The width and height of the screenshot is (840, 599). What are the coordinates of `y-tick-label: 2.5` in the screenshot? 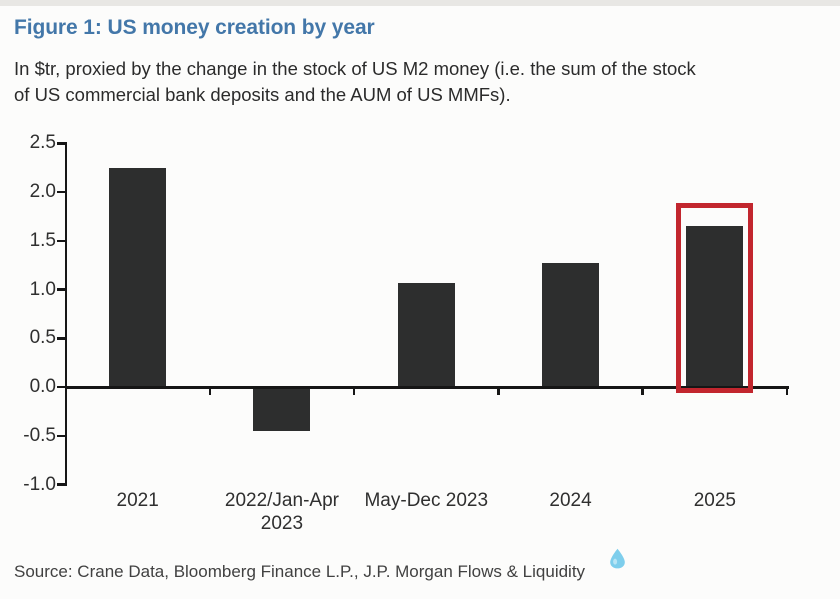 It's located at (42, 143).